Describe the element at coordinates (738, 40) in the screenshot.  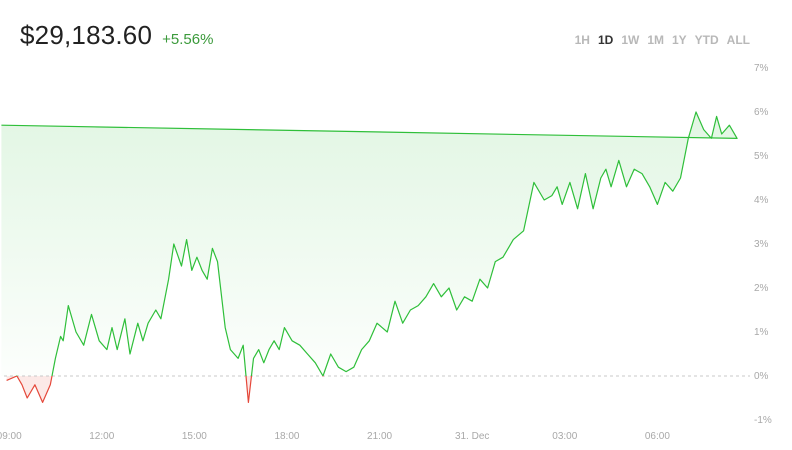
I see `range-button-all: ALL` at that location.